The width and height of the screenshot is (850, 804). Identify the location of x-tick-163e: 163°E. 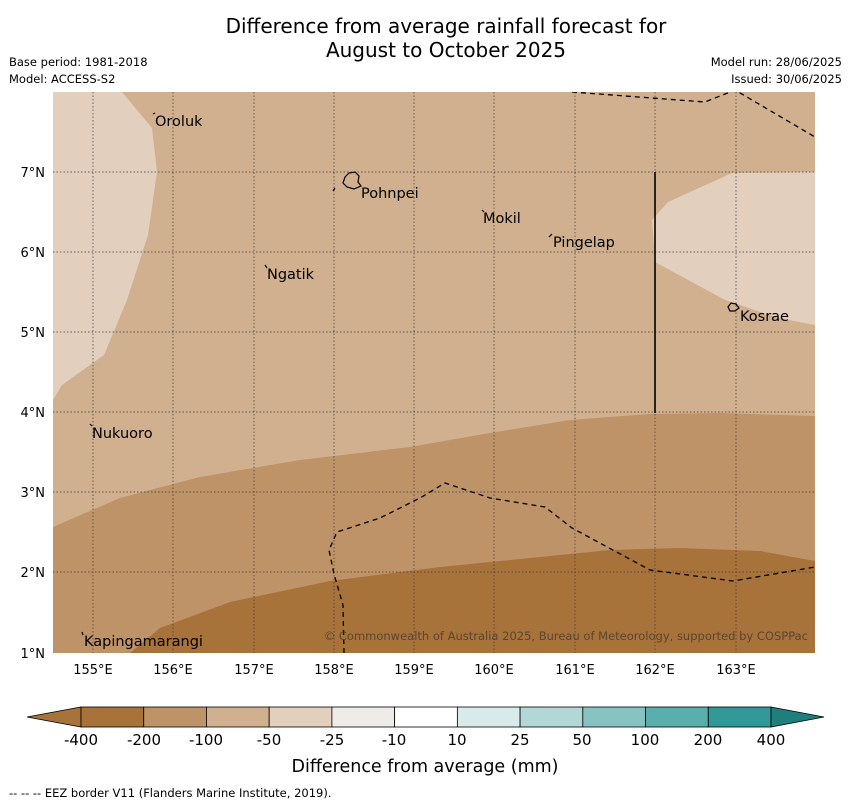
(736, 670).